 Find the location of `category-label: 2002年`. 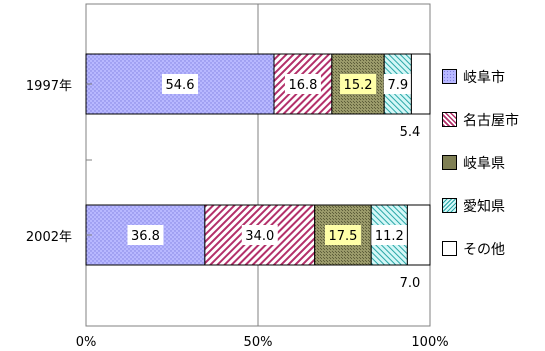

category-label: 2002年 is located at coordinates (49, 237).